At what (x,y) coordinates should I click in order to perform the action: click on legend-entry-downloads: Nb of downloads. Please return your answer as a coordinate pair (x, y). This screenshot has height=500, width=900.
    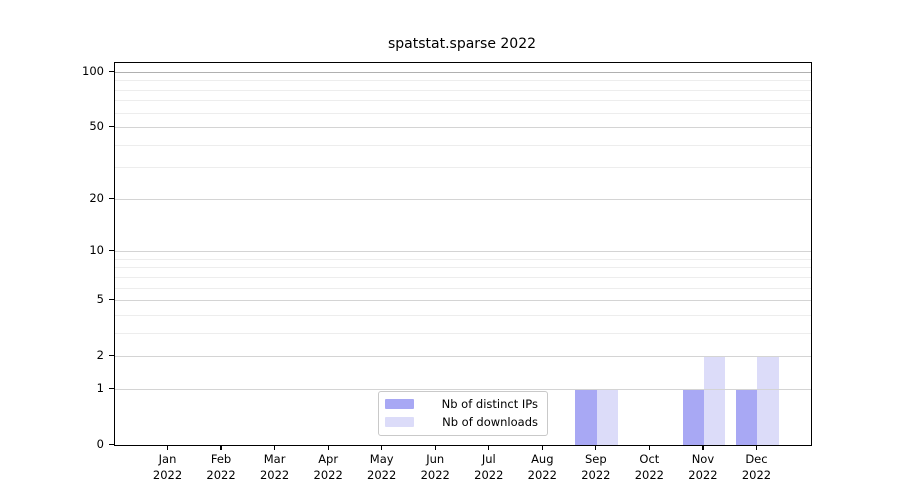
    Looking at the image, I should click on (461, 422).